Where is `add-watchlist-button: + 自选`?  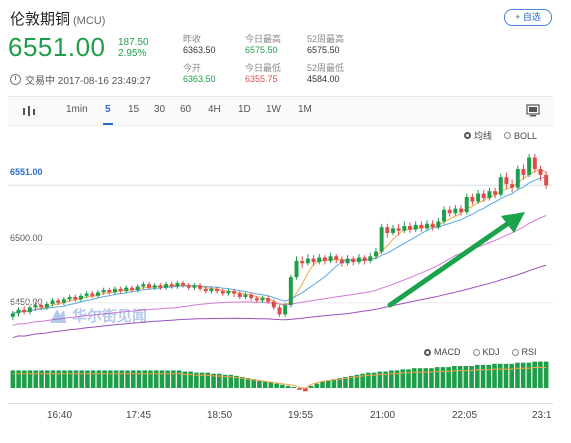 add-watchlist-button: + 自选 is located at coordinates (528, 17).